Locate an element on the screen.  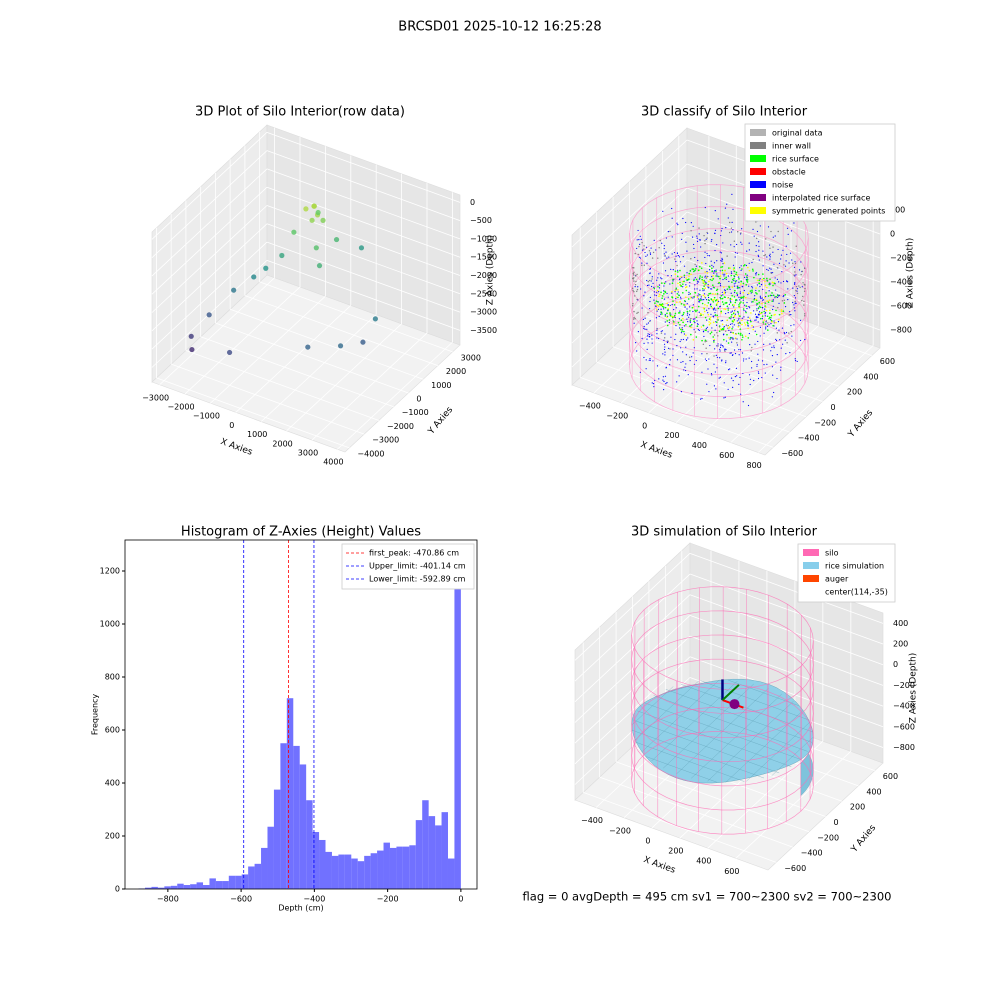
z-tick-label: −500 is located at coordinates (481, 220).